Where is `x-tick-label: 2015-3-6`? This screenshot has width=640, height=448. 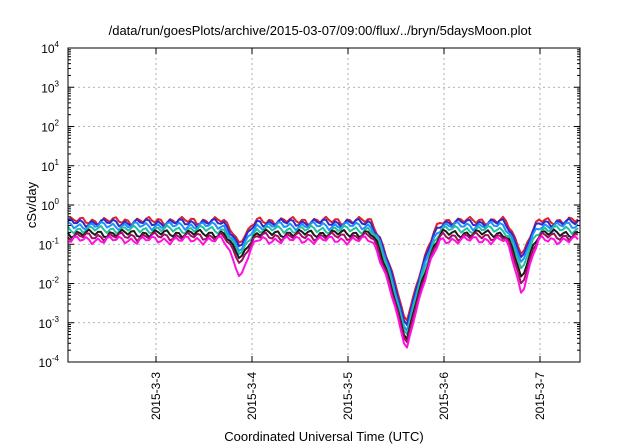
x-tick-label: 2015-3-6 is located at coordinates (444, 396).